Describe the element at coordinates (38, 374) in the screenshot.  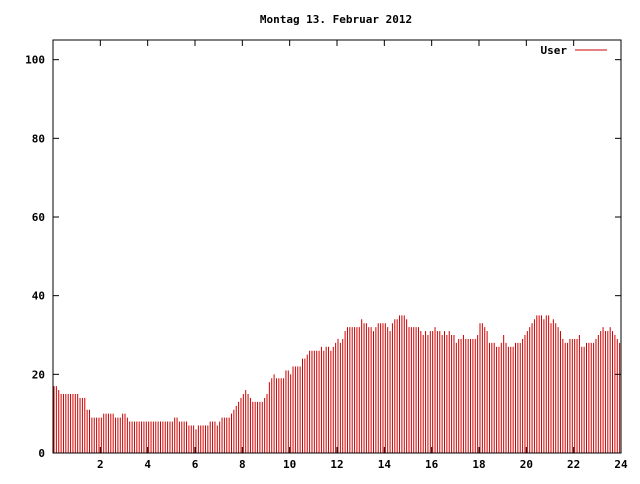
I see `y-tick-label: 20` at that location.